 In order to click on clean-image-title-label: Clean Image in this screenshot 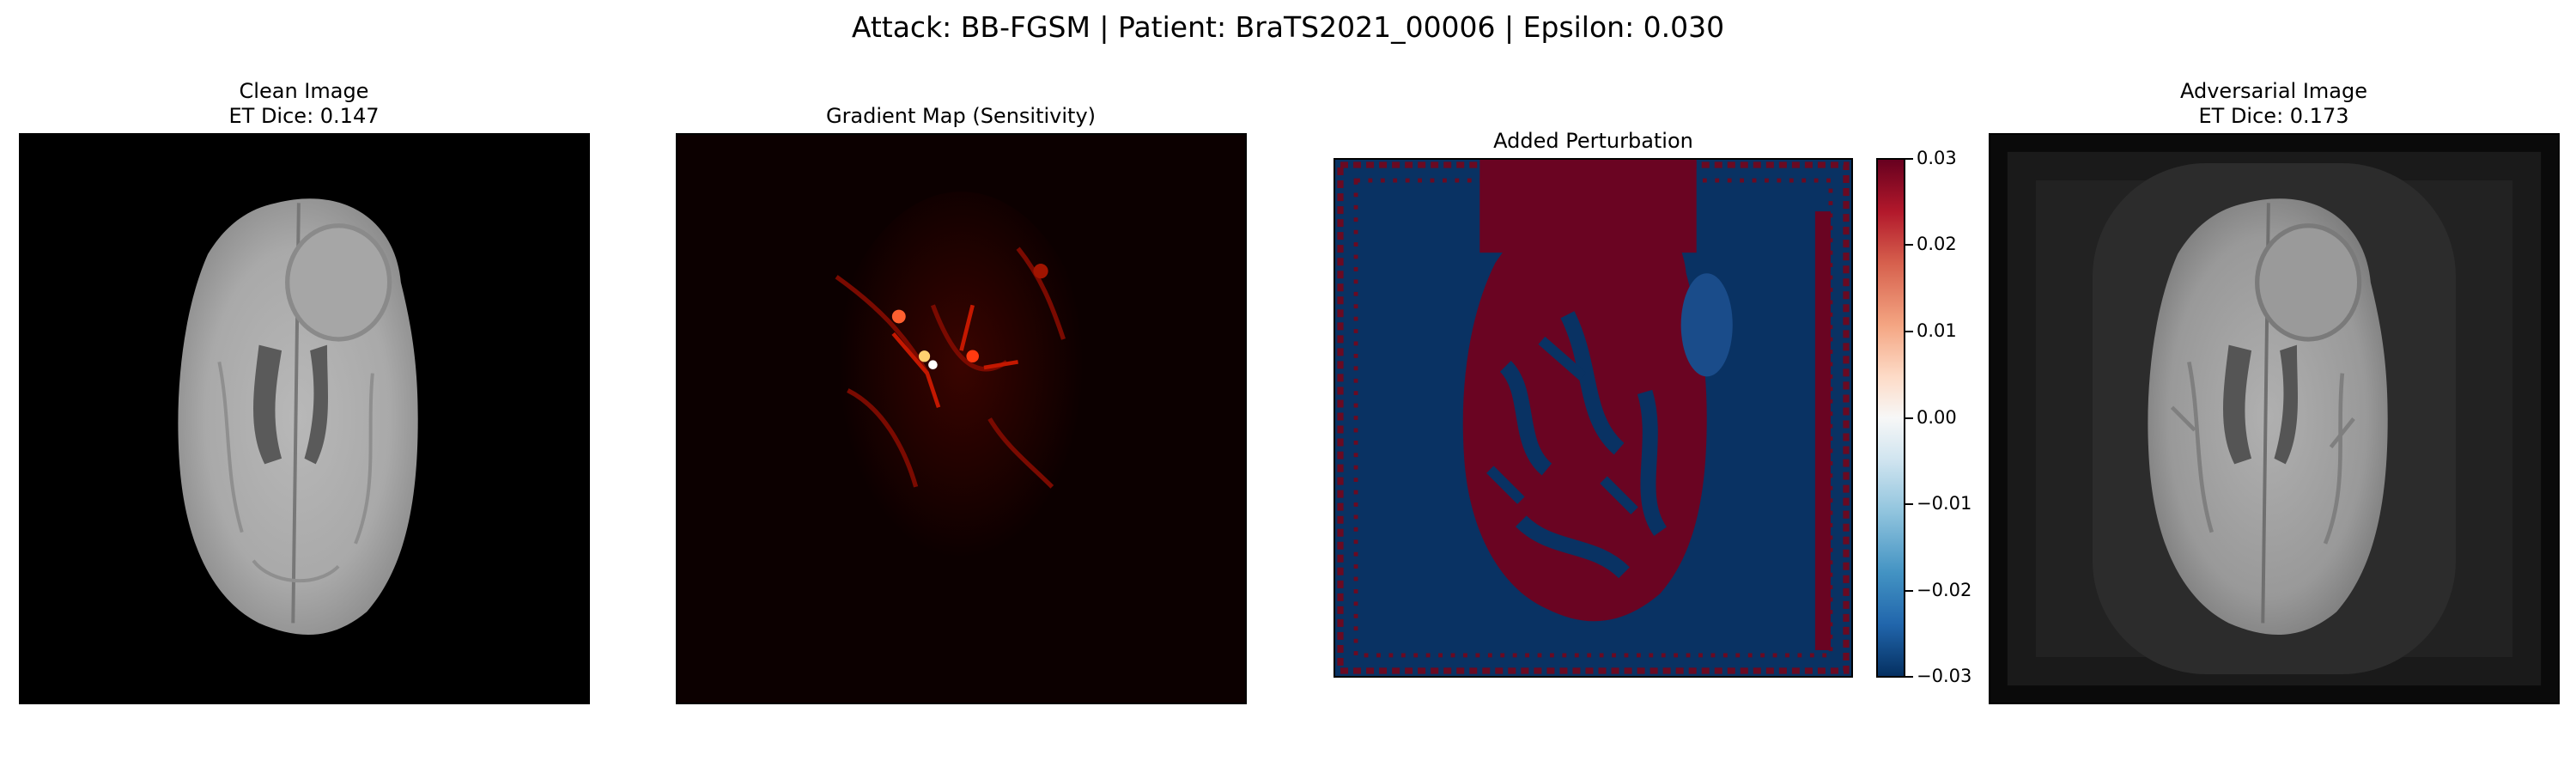, I will do `click(304, 91)`.